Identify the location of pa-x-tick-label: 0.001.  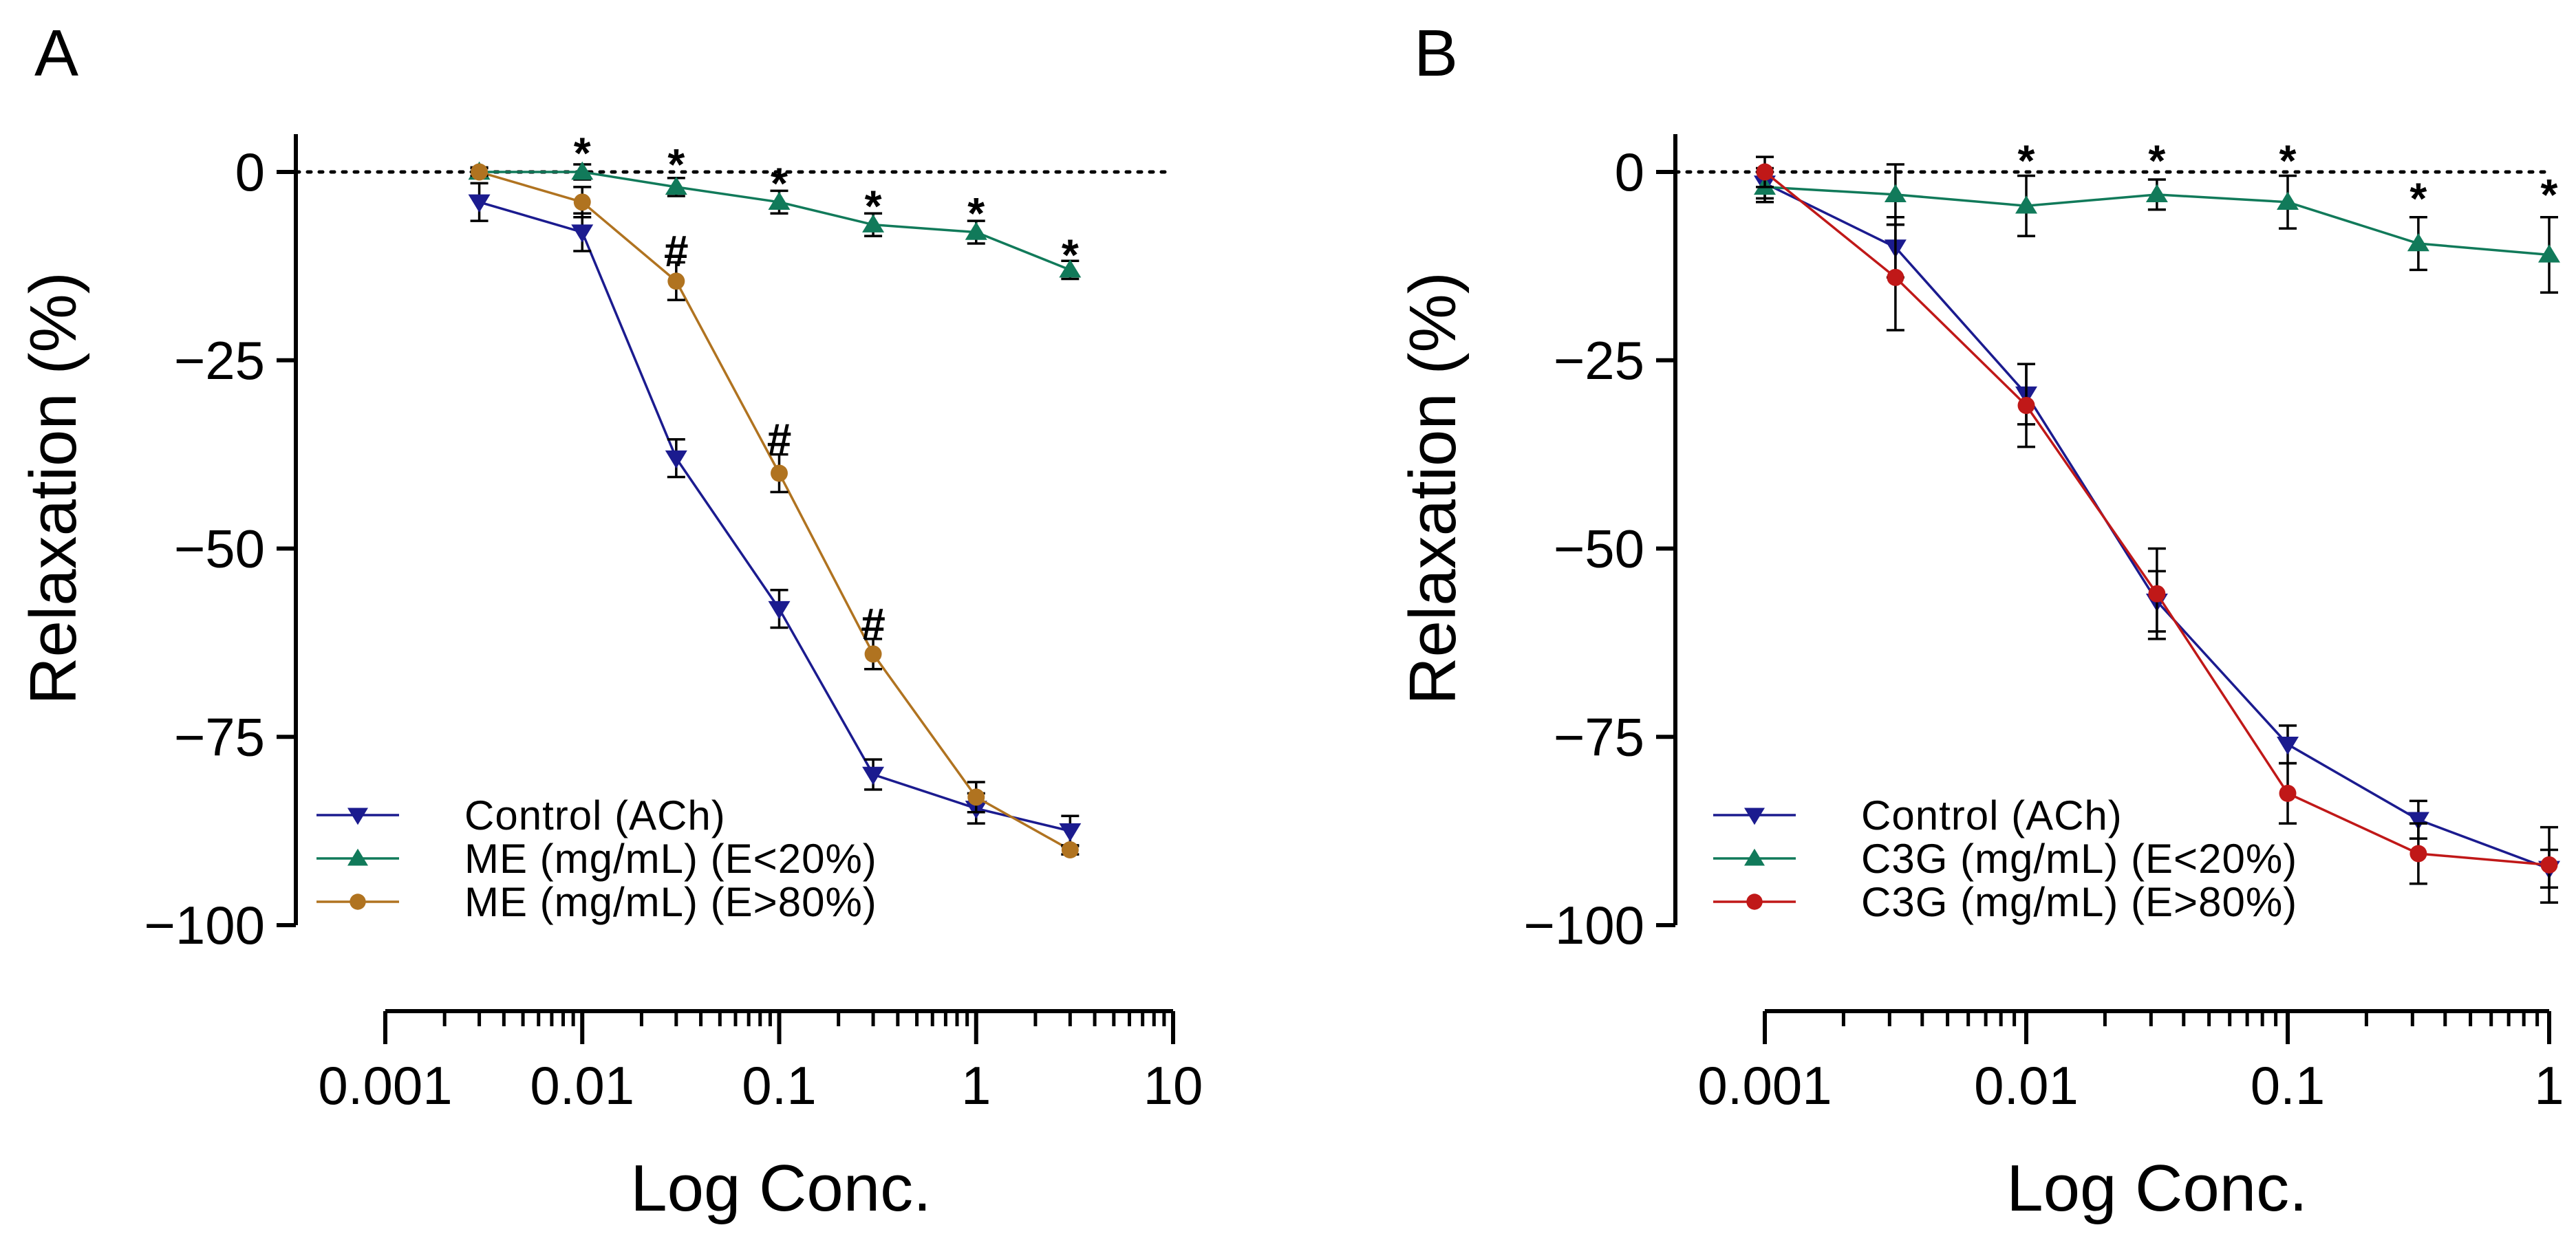
(385, 1085).